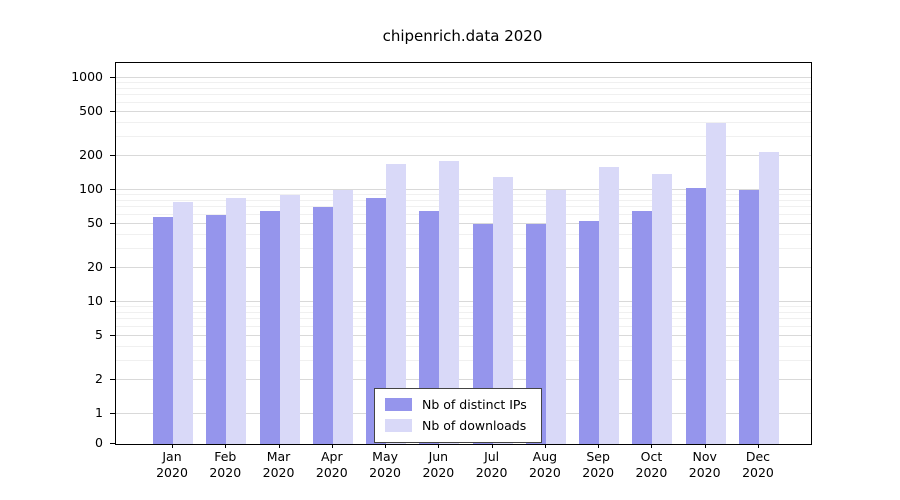 The width and height of the screenshot is (900, 500). I want to click on x-axis-tick-label: Jan 2020, so click(172, 465).